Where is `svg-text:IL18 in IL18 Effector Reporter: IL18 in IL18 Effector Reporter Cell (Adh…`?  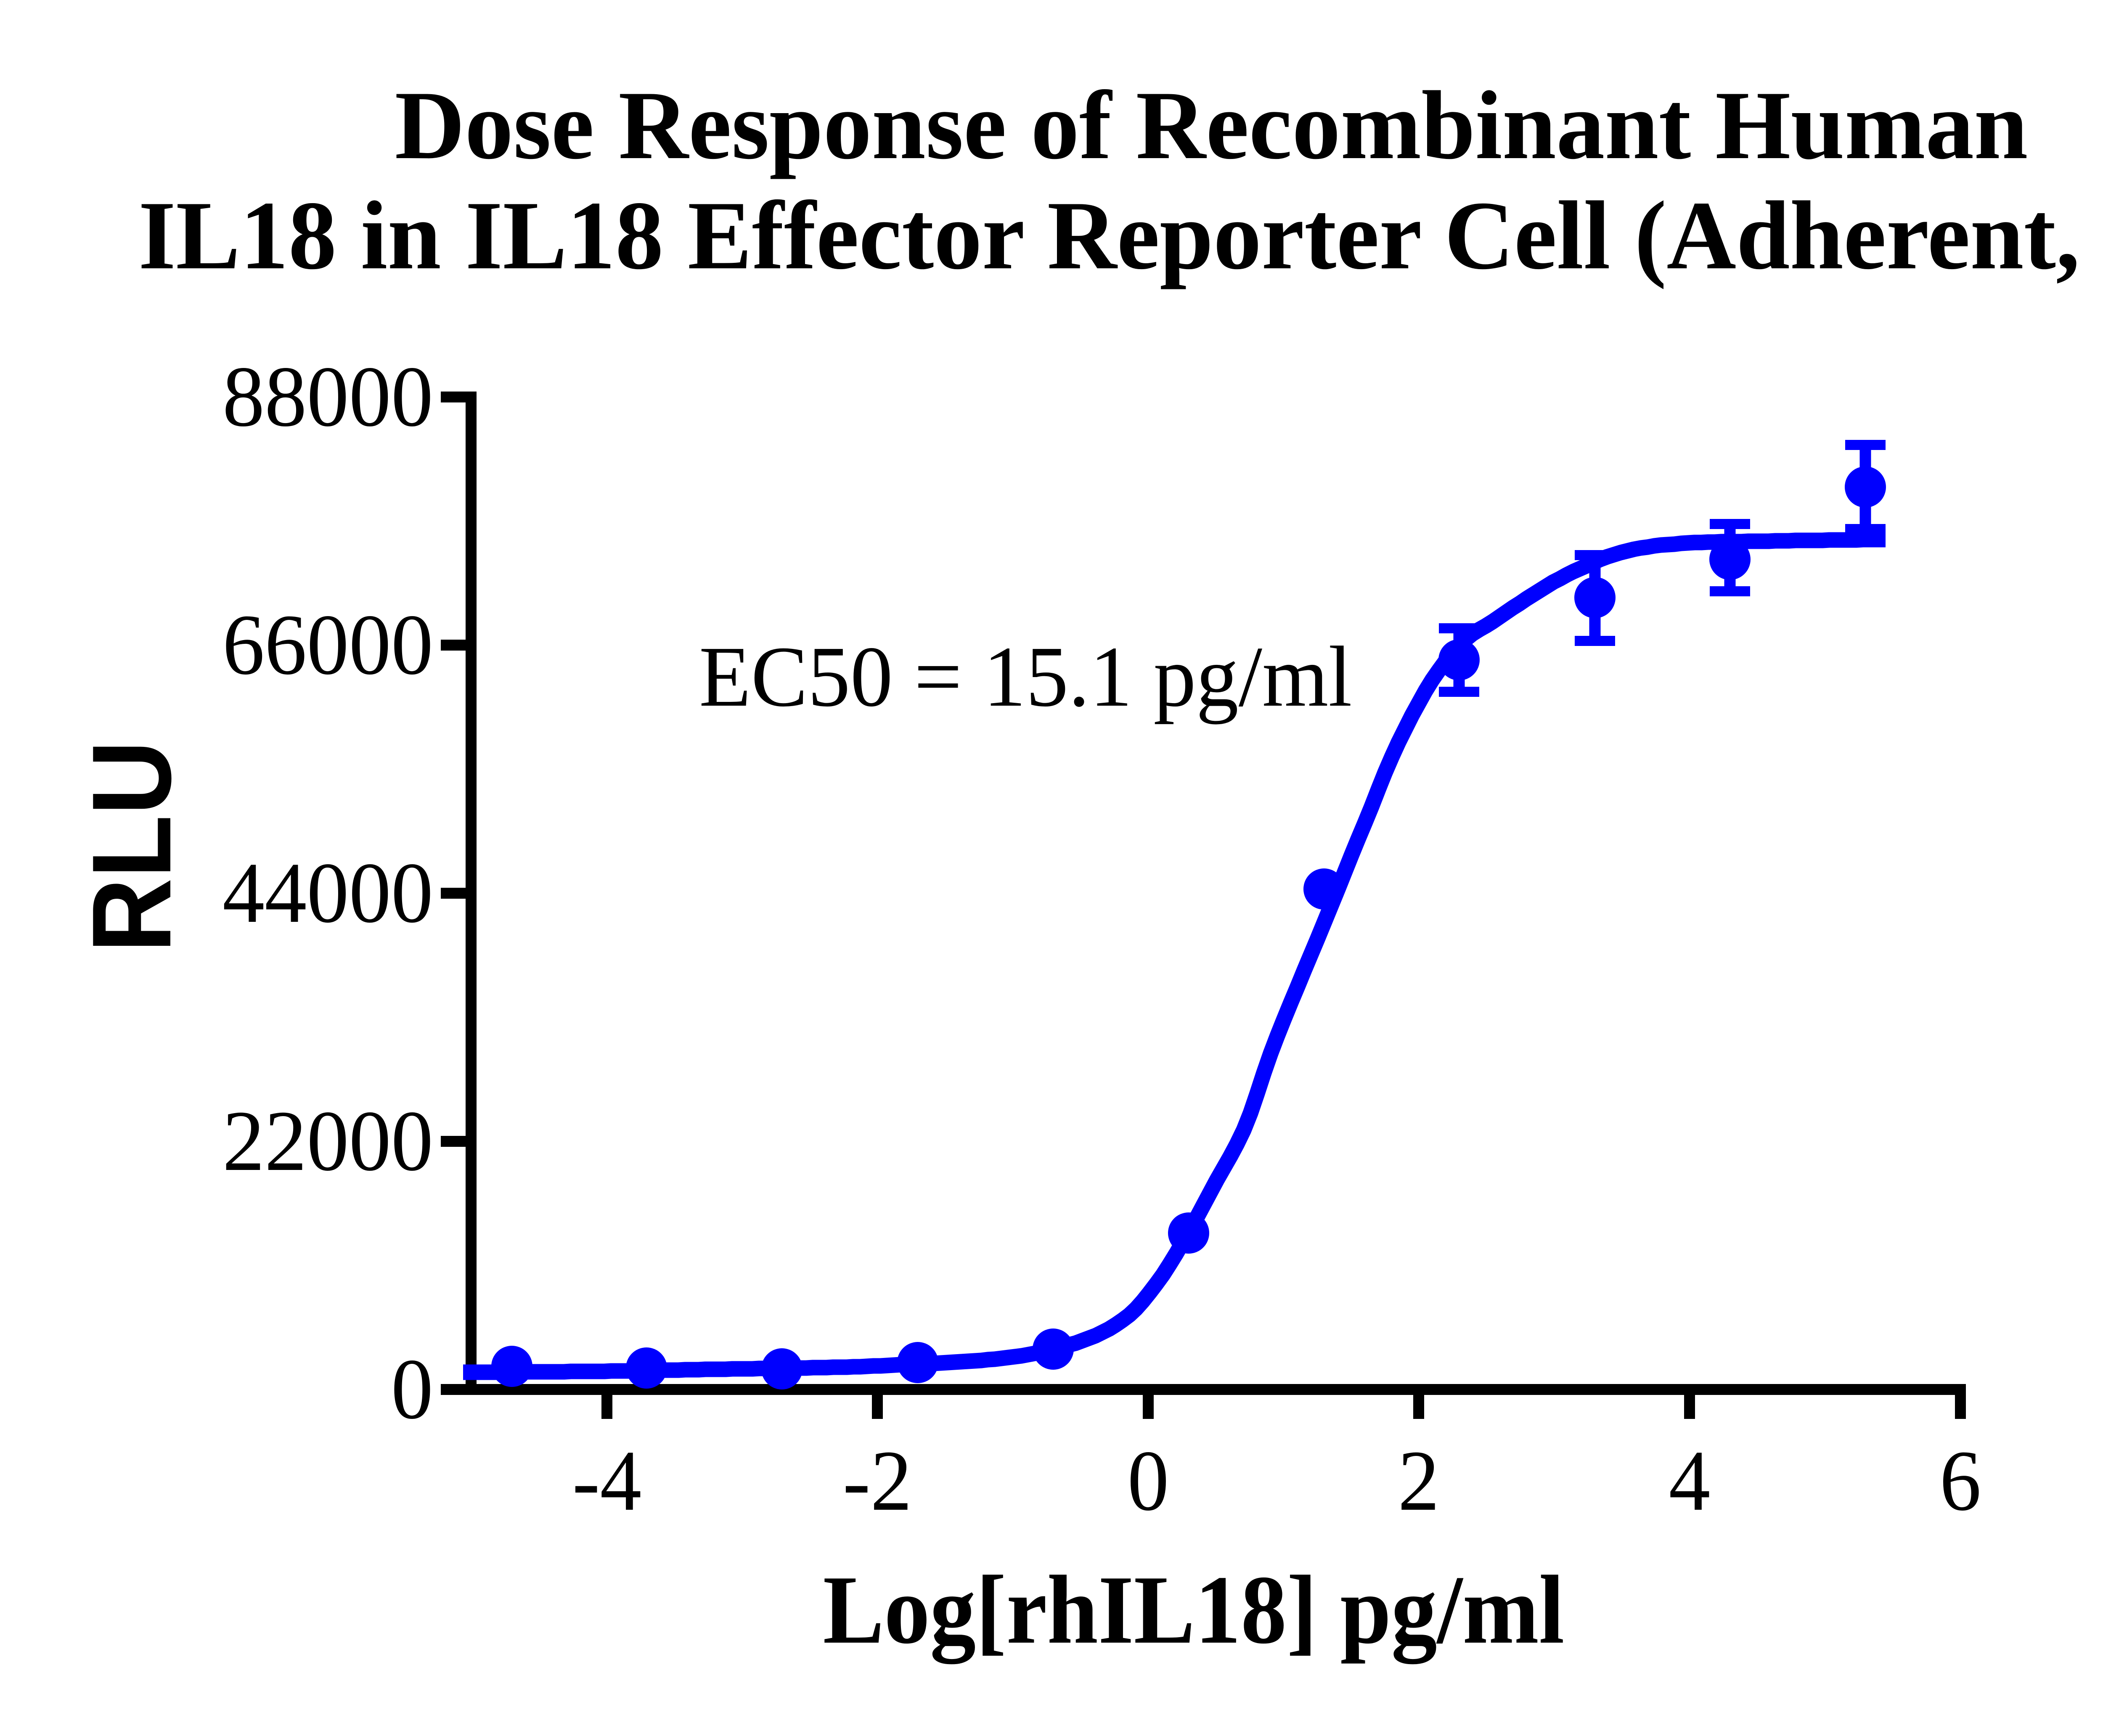
svg-text:IL18 in IL18 Effector Reporter: IL18 in IL18 Effector Reporter Cell (Adh… is located at coordinates (1120, 235).